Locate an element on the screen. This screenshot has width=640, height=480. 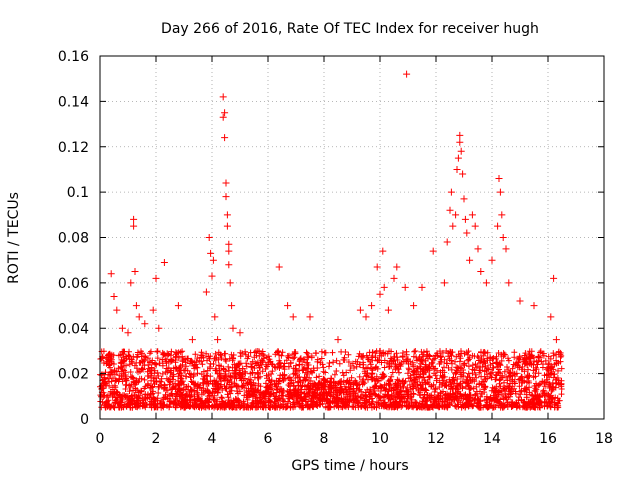
y-tick-label: 0.04 is located at coordinates (73, 329).